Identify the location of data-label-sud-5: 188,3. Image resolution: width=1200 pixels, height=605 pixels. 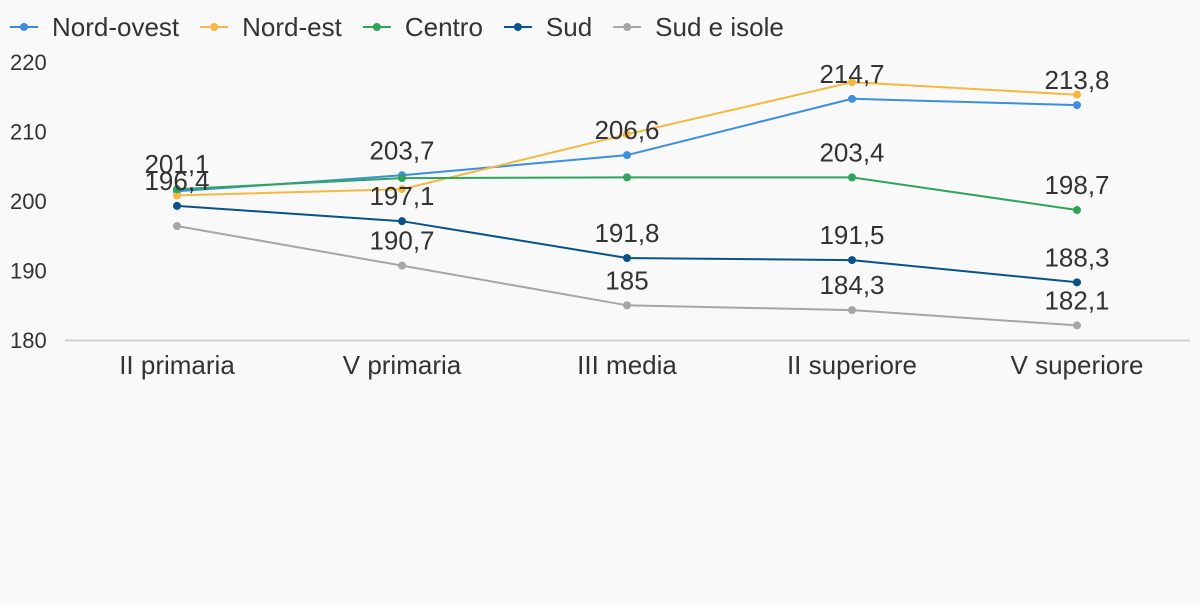
(1076, 257).